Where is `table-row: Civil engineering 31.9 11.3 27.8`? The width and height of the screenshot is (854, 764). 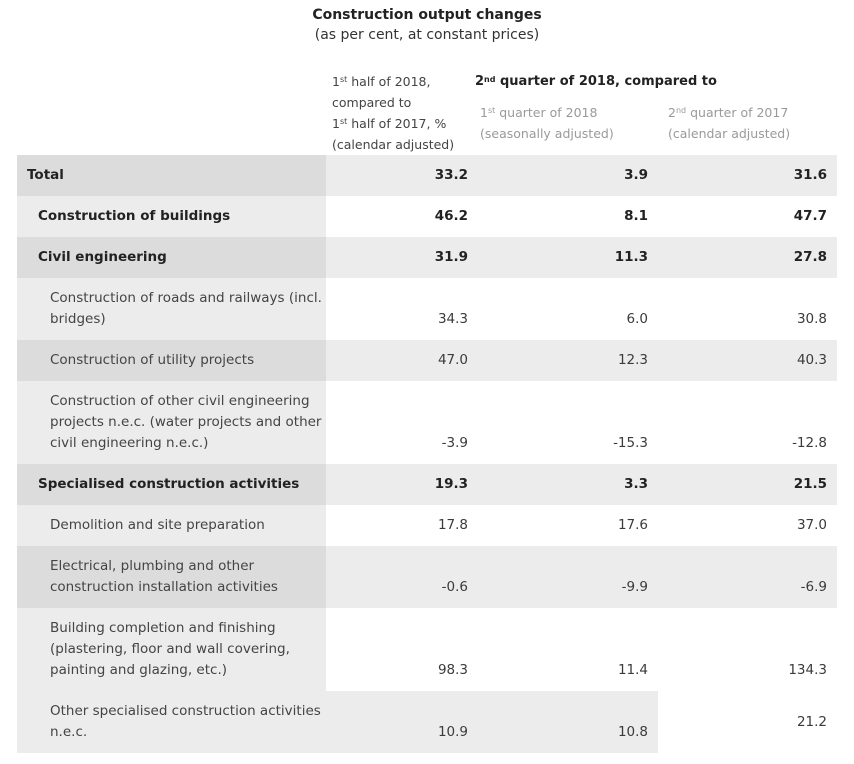
table-row: Civil engineering 31.9 11.3 27.8 is located at coordinates (427, 257).